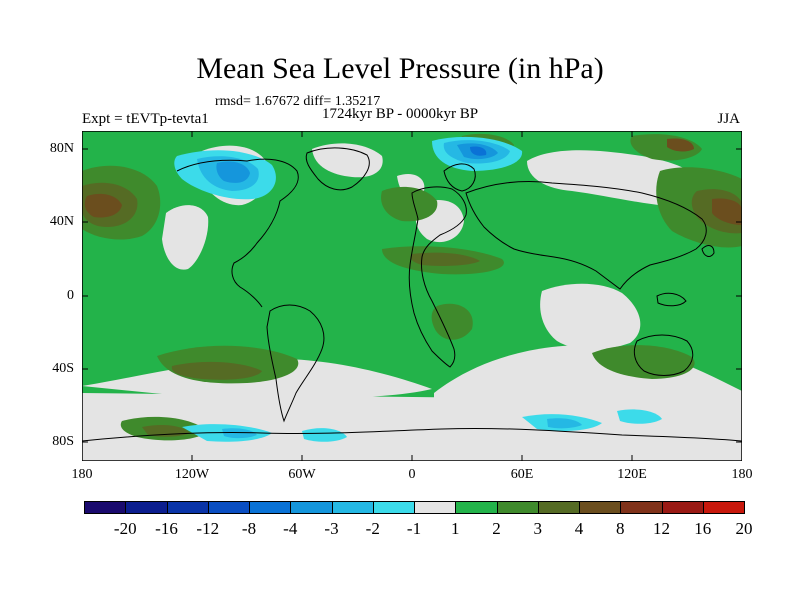 Image resolution: width=800 pixels, height=600 pixels. What do you see at coordinates (298, 101) in the screenshot?
I see `stats-text: rmsd= 1.67672 diff= 1.35217` at bounding box center [298, 101].